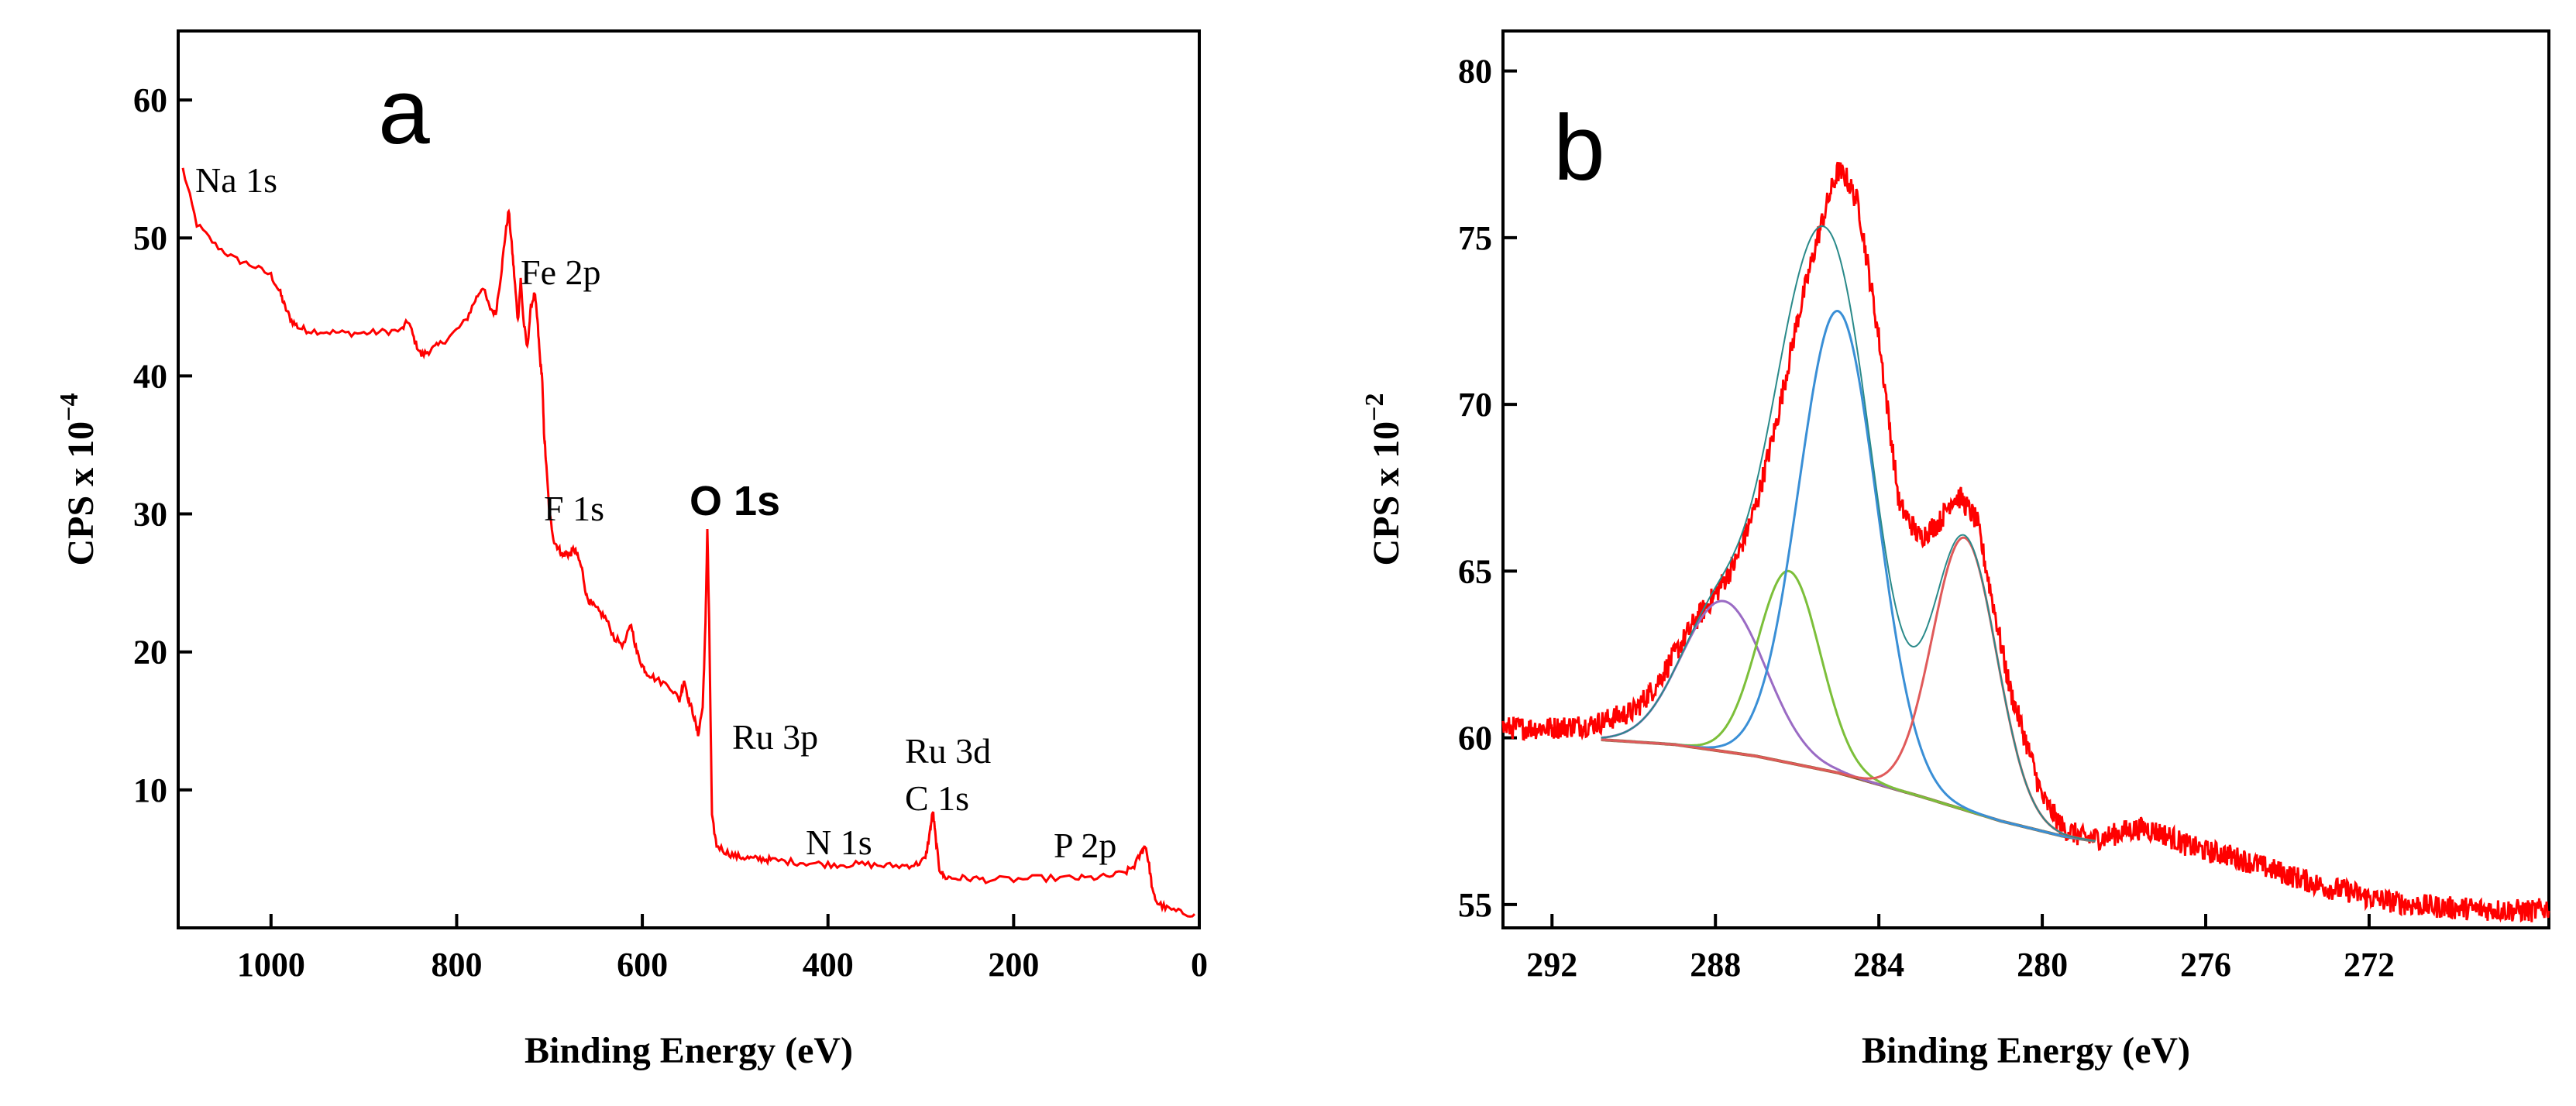 The height and width of the screenshot is (1106, 2576). Describe the element at coordinates (561, 272) in the screenshot. I see `annotation-fe-2p: Fe 2p` at that location.